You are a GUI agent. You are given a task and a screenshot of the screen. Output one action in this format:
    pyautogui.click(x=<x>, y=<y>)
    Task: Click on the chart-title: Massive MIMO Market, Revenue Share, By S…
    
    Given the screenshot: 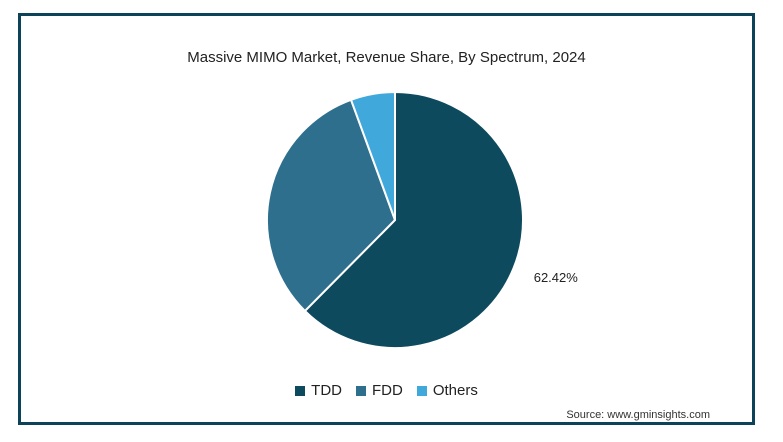 What is the action you would take?
    pyautogui.click(x=386, y=57)
    